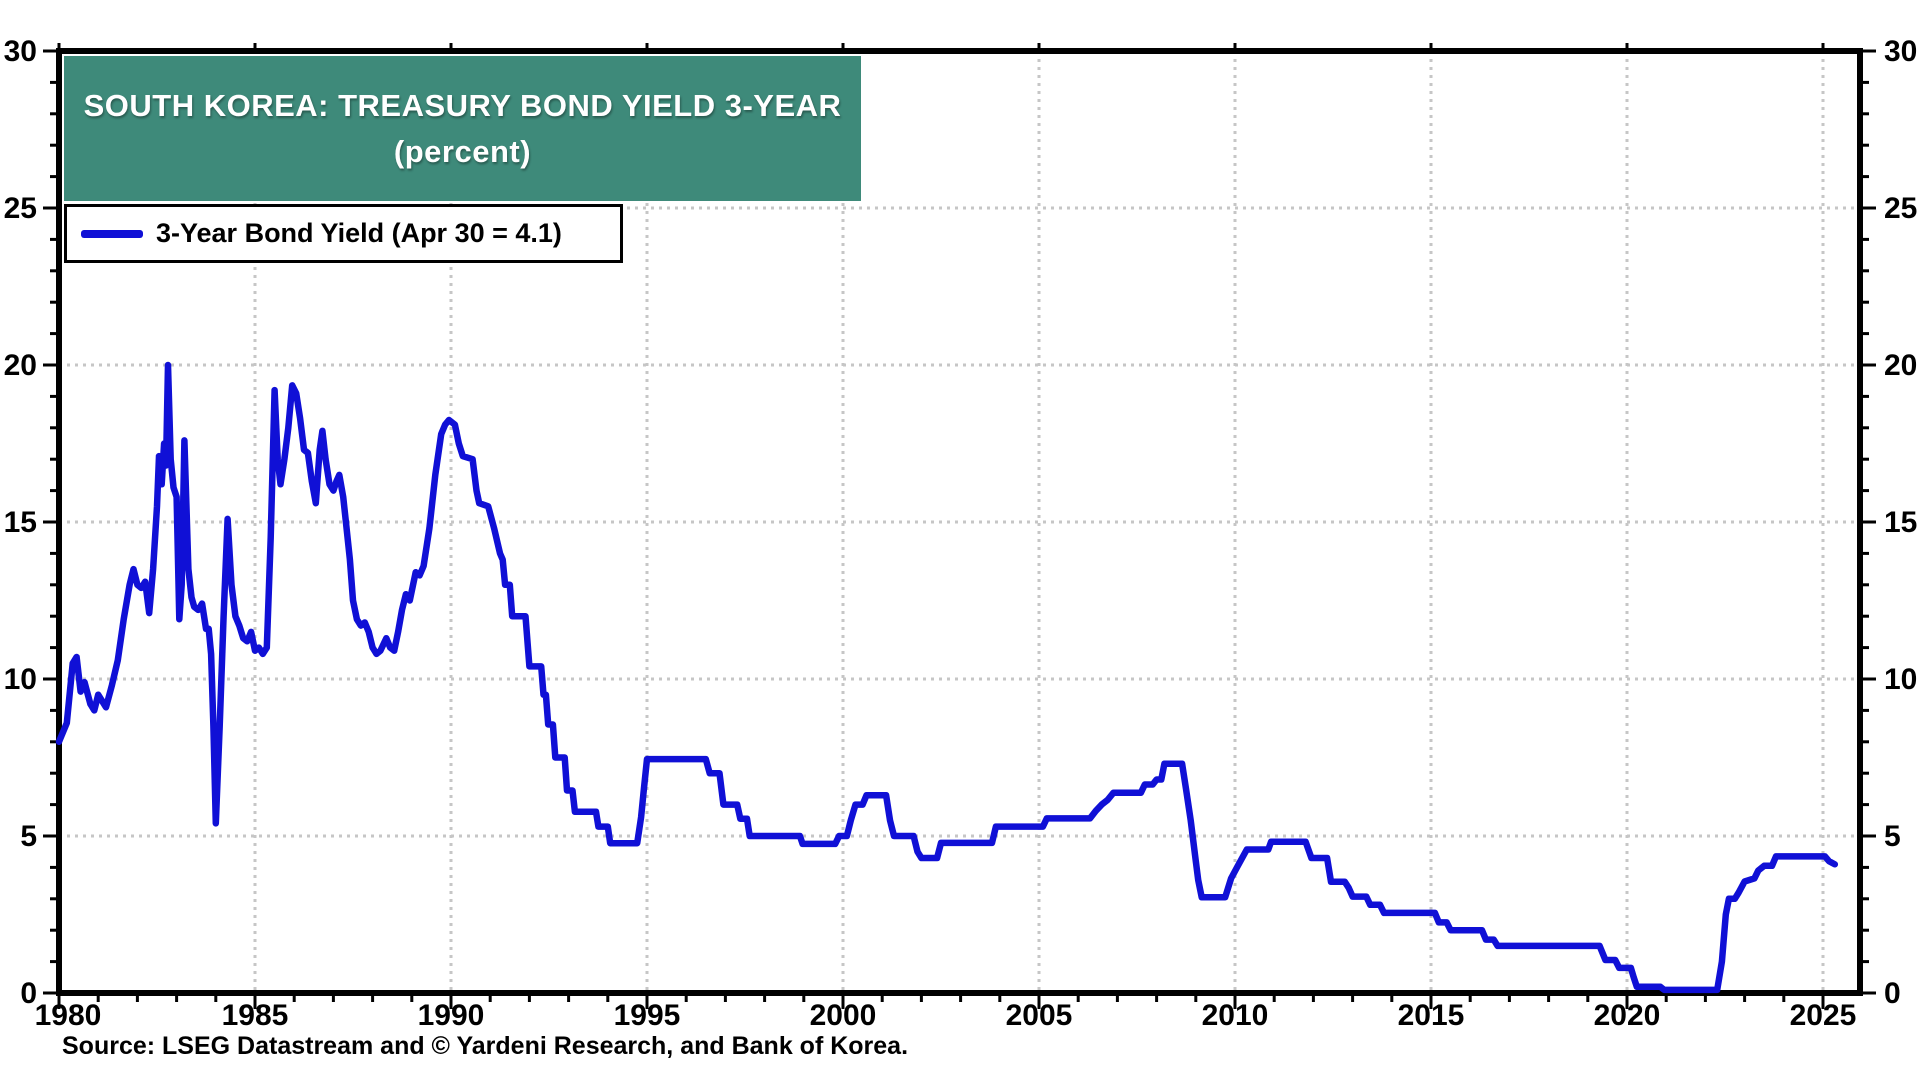 Image resolution: width=1920 pixels, height=1080 pixels. What do you see at coordinates (1892, 993) in the screenshot?
I see `y-axis-label-right: 0` at bounding box center [1892, 993].